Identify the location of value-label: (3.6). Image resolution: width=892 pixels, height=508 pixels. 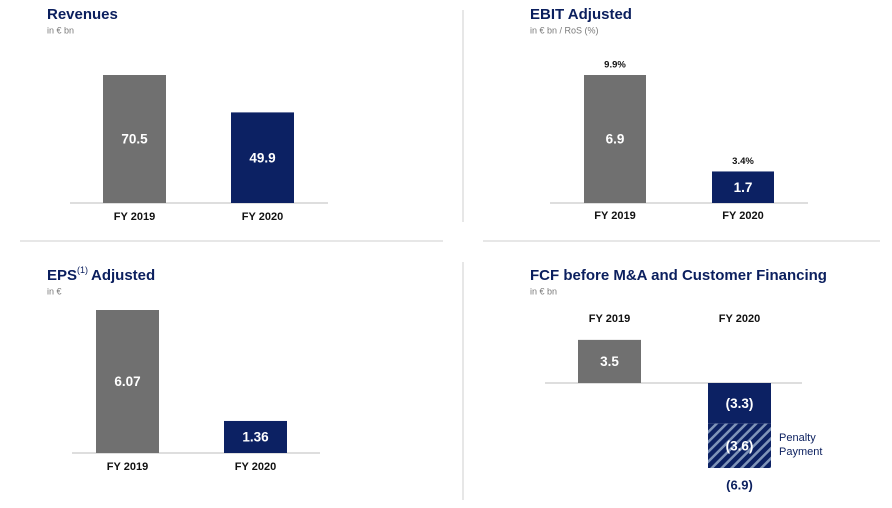
(740, 445).